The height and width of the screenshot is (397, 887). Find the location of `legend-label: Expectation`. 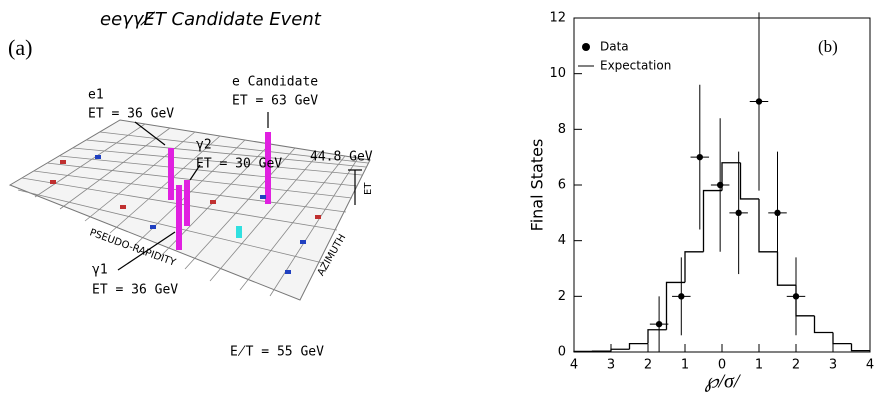

legend-label: Expectation is located at coordinates (635, 66).